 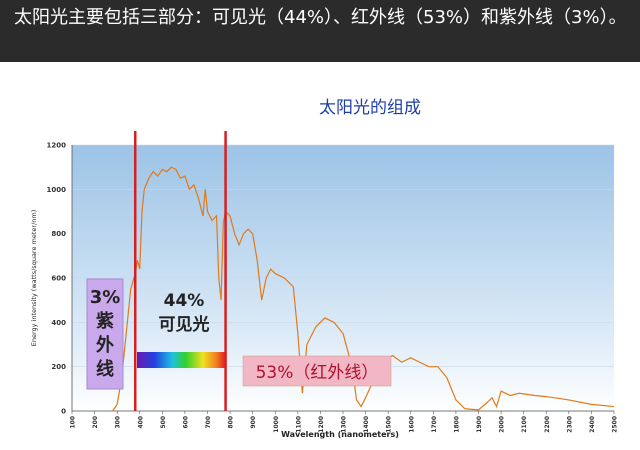 I want to click on uv-label: 外, so click(x=105, y=345).